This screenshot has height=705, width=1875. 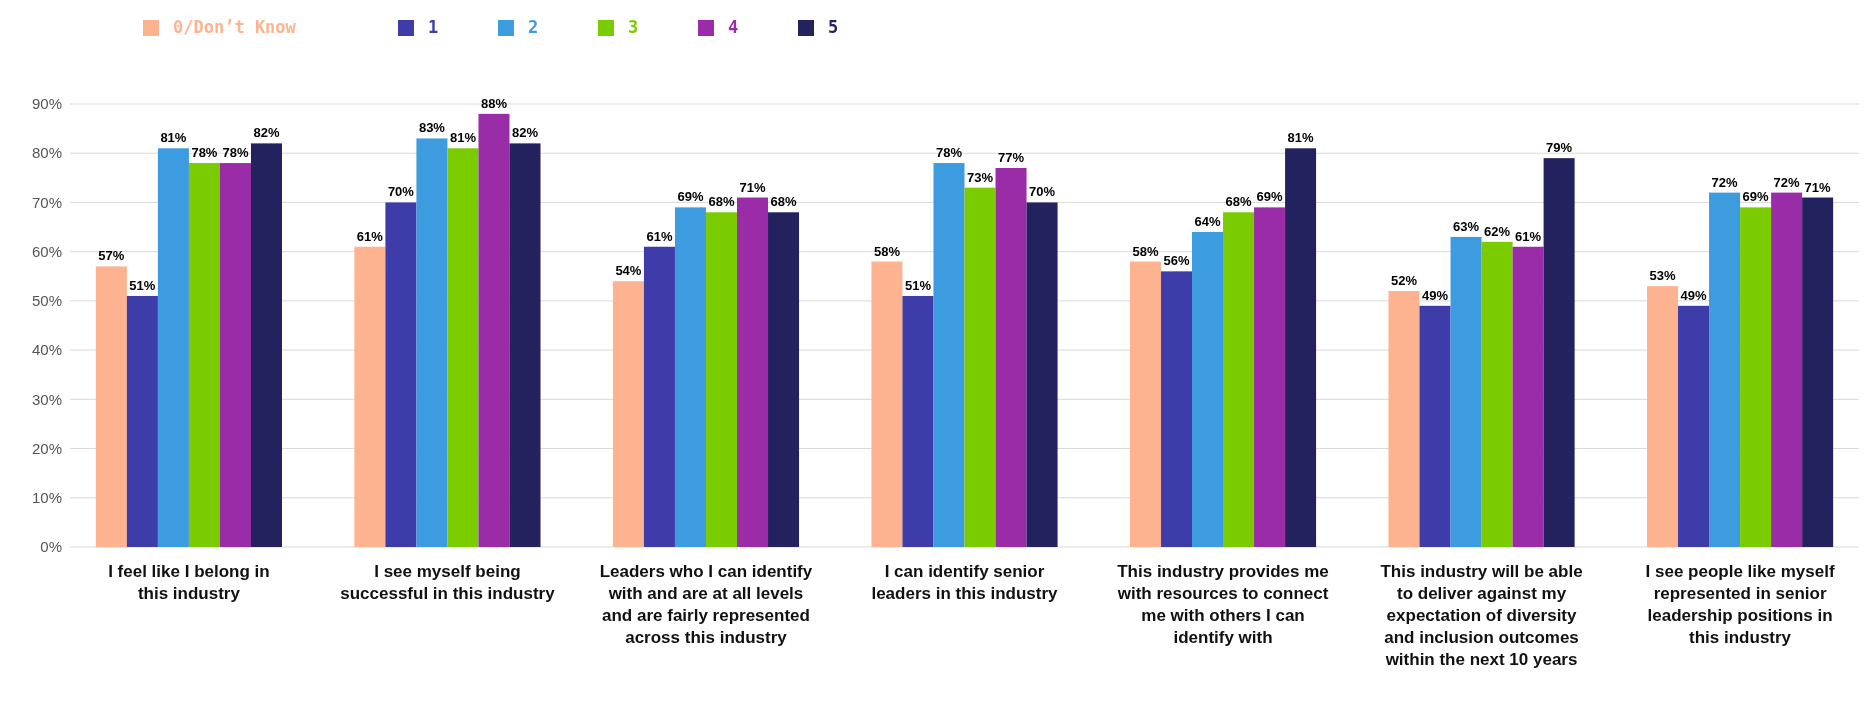 What do you see at coordinates (1497, 231) in the screenshot?
I see `data-label: 62%` at bounding box center [1497, 231].